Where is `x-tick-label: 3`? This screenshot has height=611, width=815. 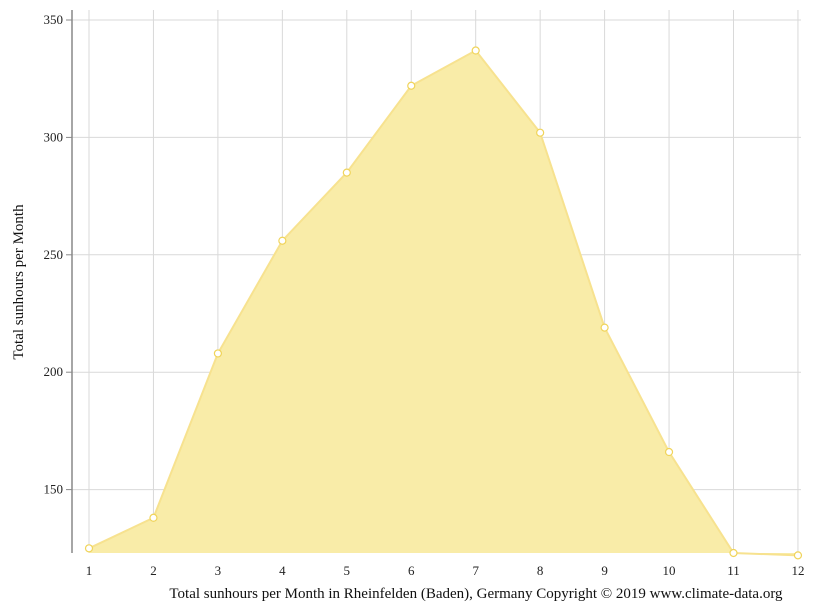
x-tick-label: 3 is located at coordinates (218, 570).